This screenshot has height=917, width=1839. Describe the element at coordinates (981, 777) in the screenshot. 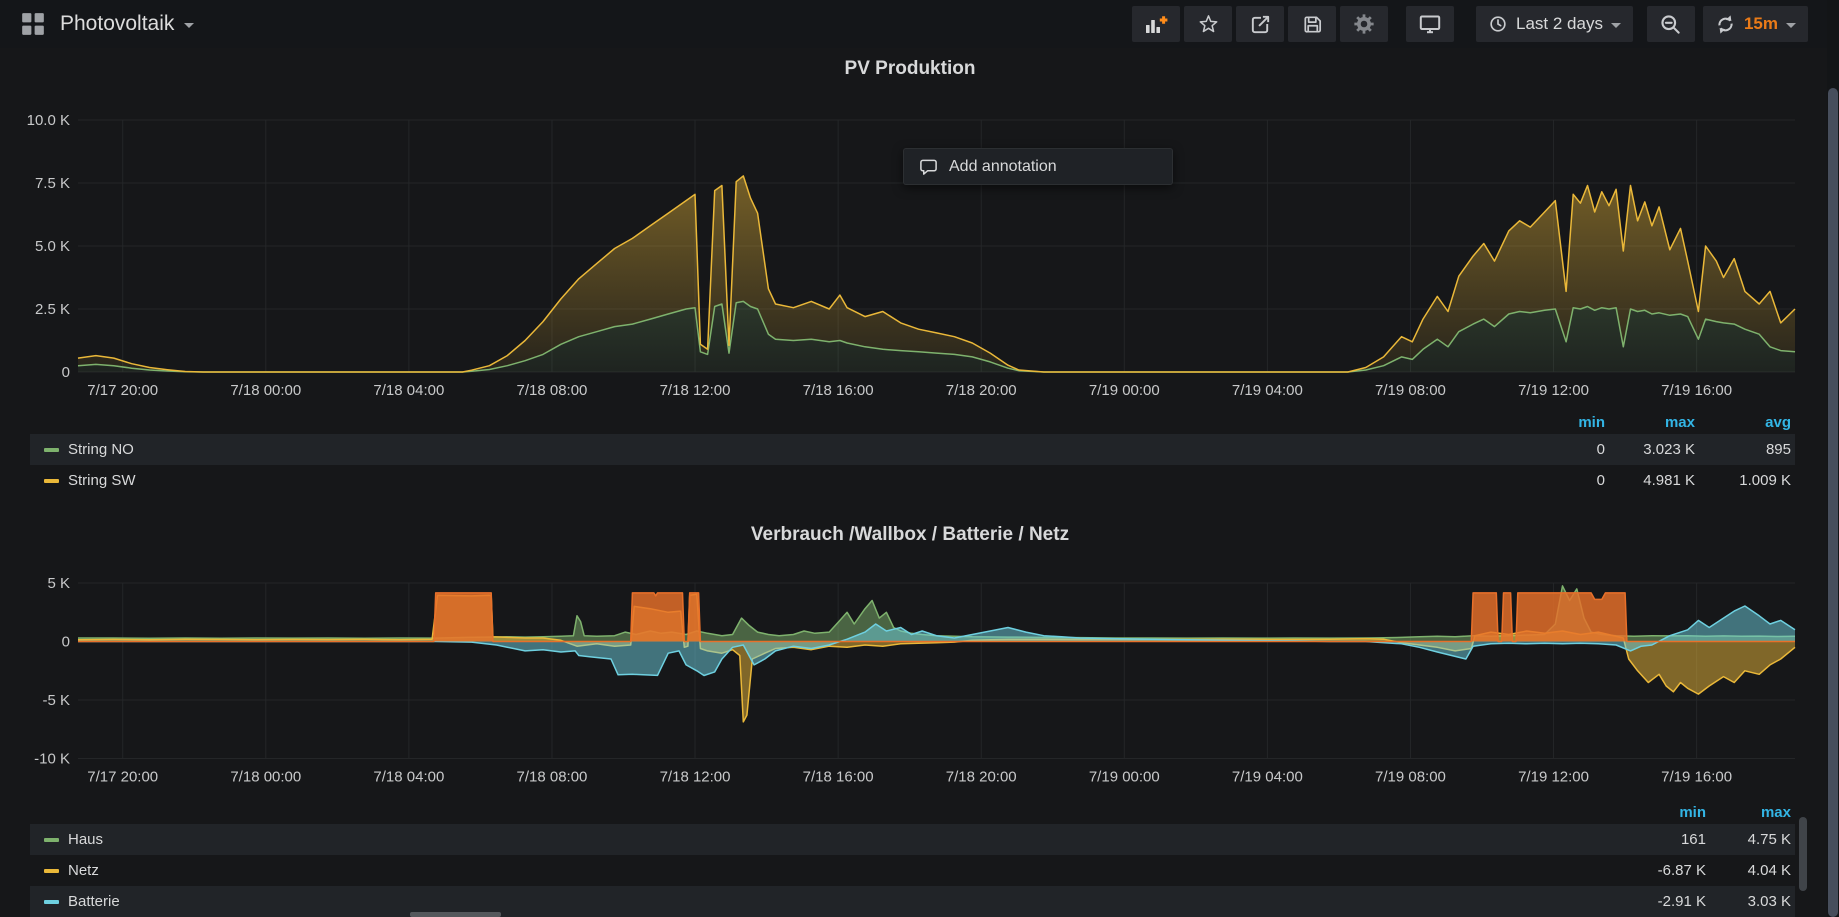

I see `x-tick-label: 7/18 20:00` at that location.